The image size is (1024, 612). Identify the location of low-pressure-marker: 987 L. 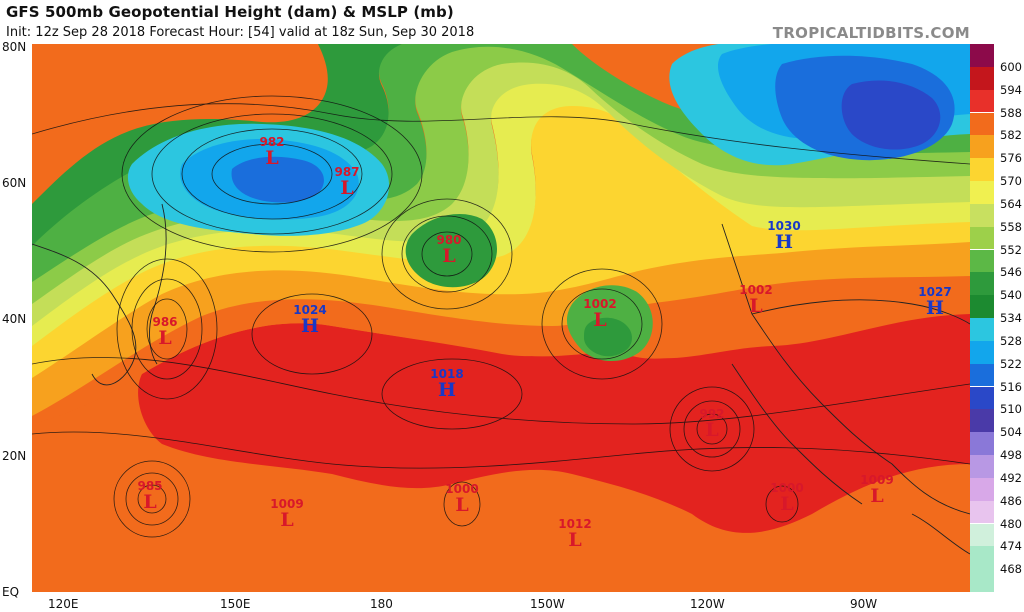
(347, 182).